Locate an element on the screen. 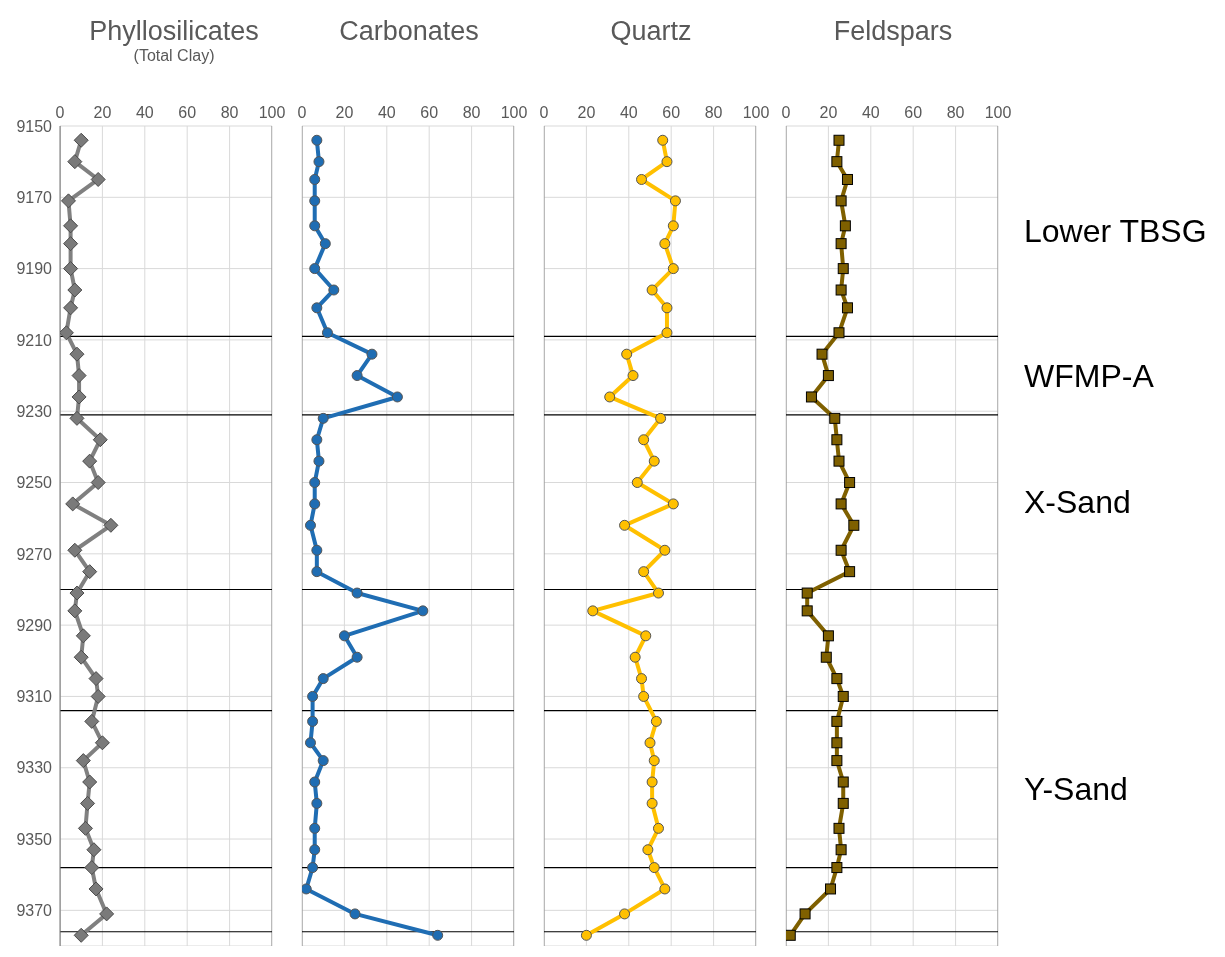 Image resolution: width=1225 pixels, height=957 pixels. y-tick-label: 9330 is located at coordinates (34, 768).